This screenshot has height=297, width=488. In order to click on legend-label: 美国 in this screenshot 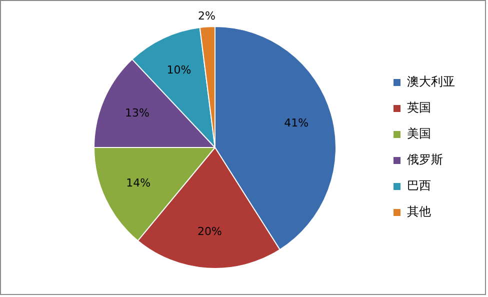, I will do `click(419, 133)`.